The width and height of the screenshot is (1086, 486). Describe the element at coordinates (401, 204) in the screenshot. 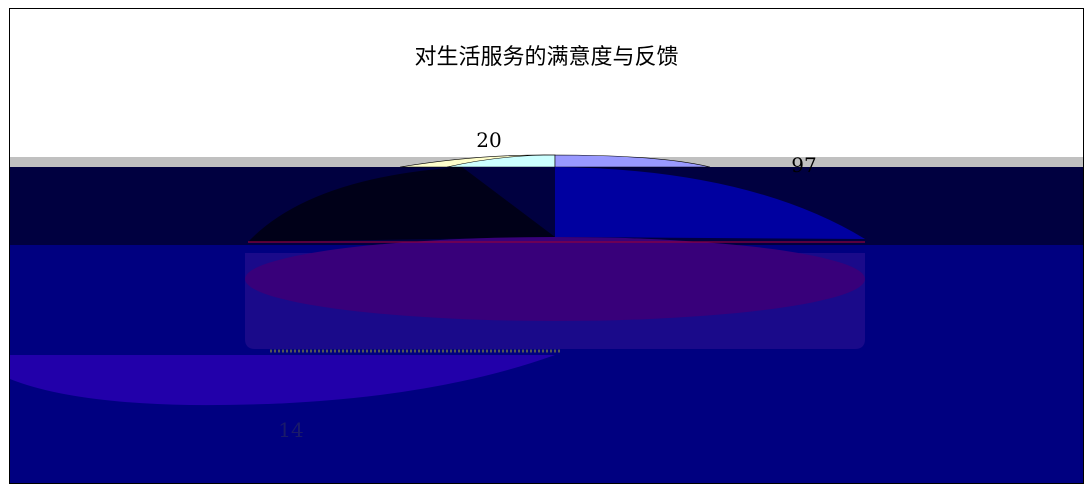

I see `pie-slice-black` at that location.